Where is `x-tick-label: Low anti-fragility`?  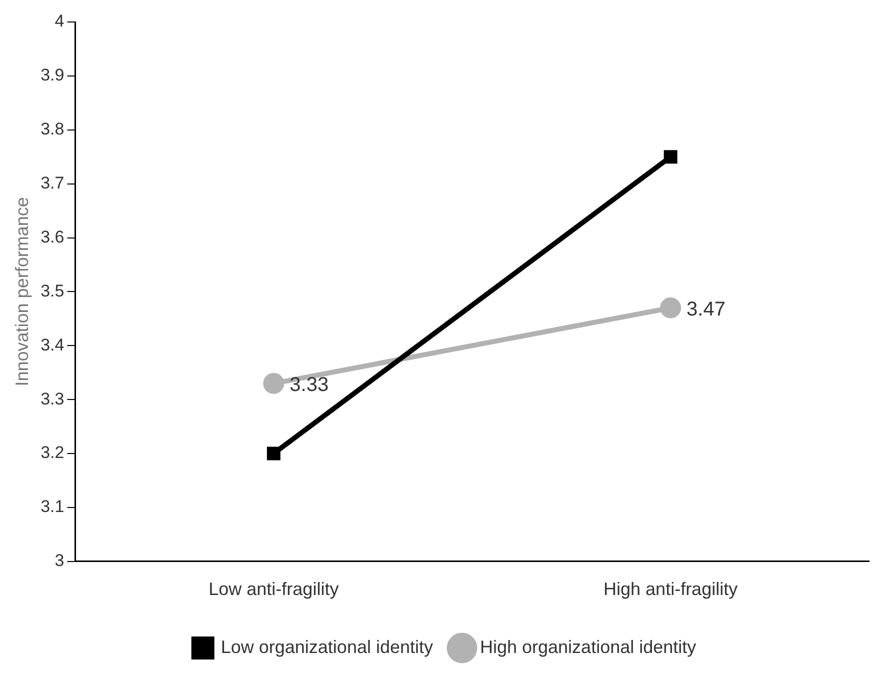
x-tick-label: Low anti-fragility is located at coordinates (273, 589).